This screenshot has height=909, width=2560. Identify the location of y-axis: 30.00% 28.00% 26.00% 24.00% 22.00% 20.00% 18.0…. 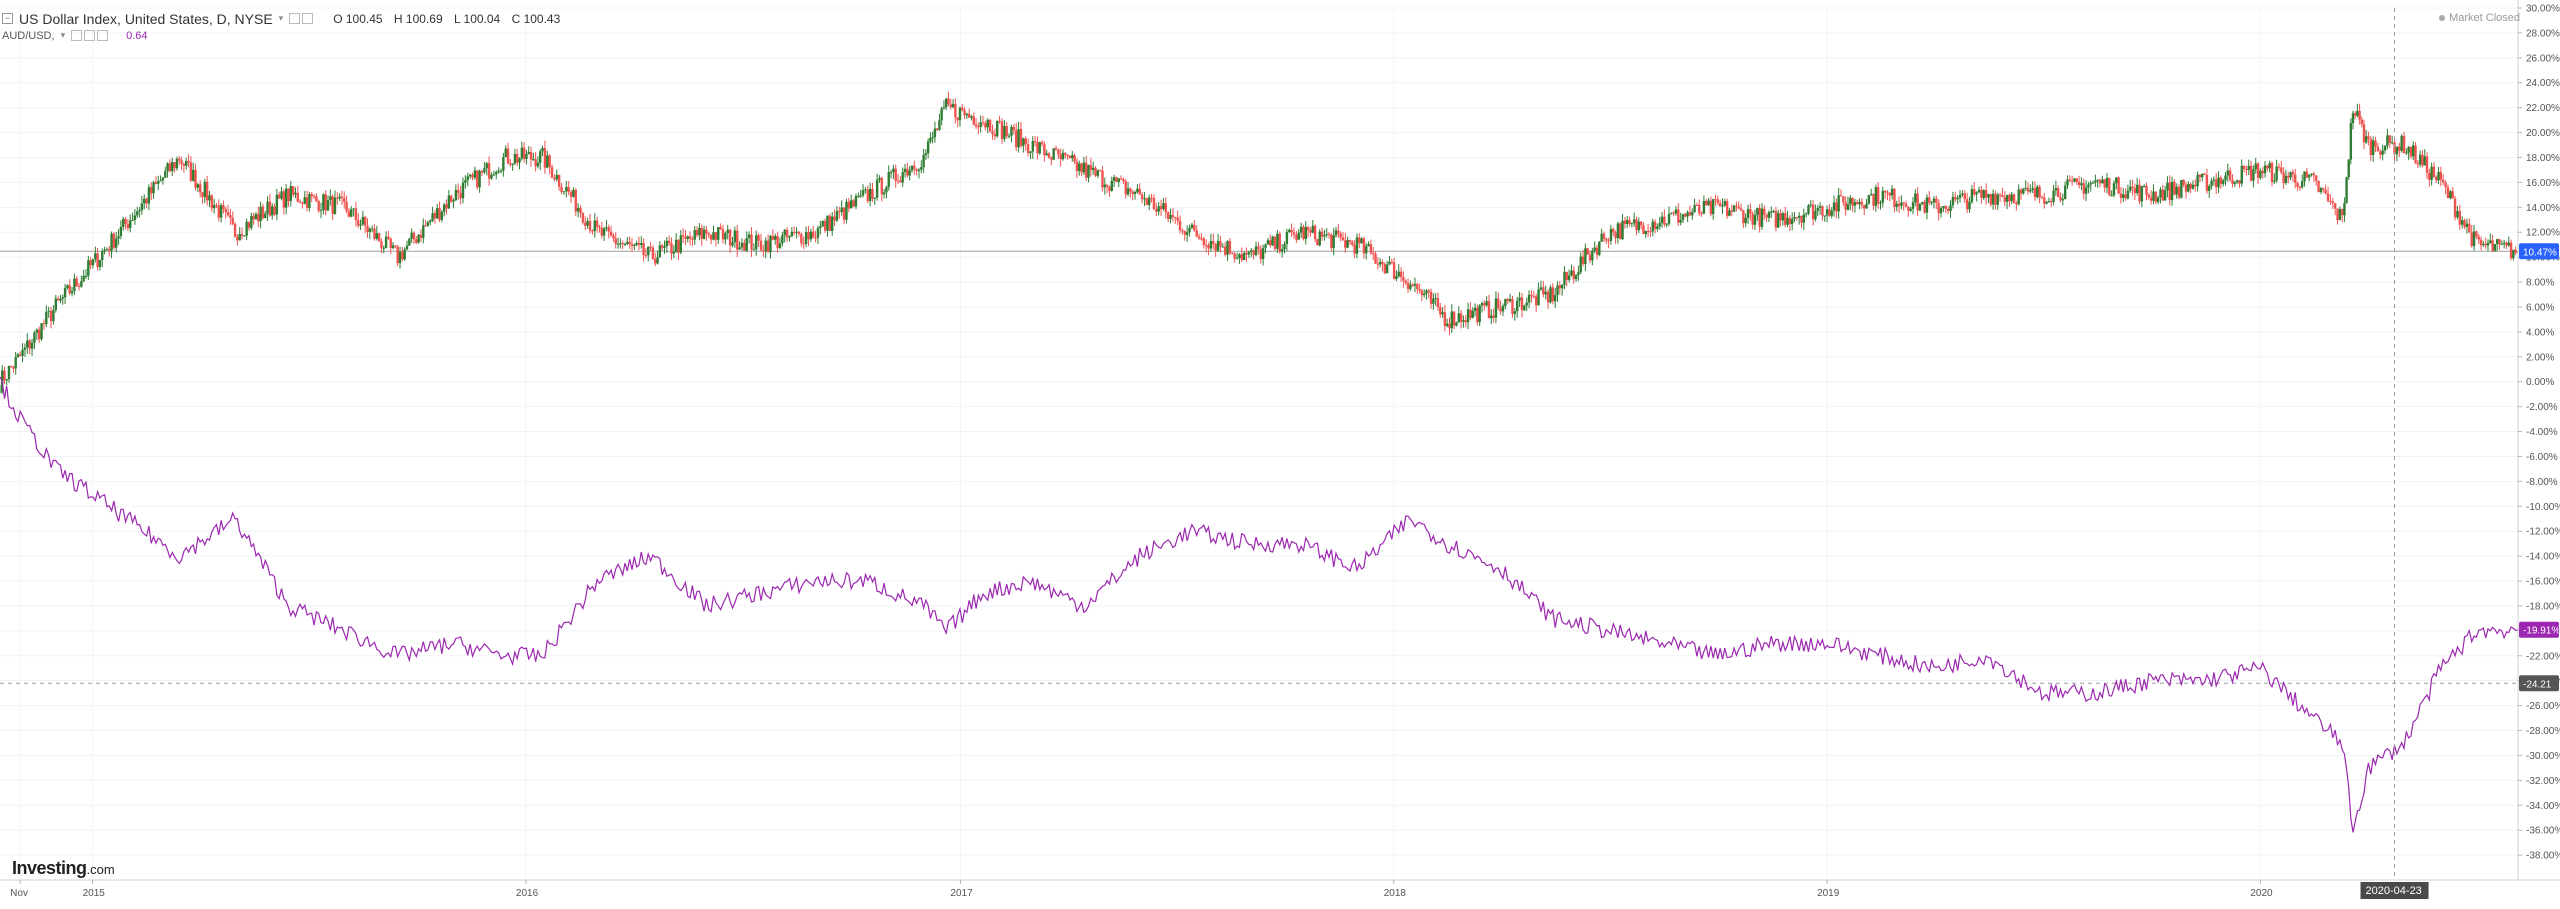
(2538, 452).